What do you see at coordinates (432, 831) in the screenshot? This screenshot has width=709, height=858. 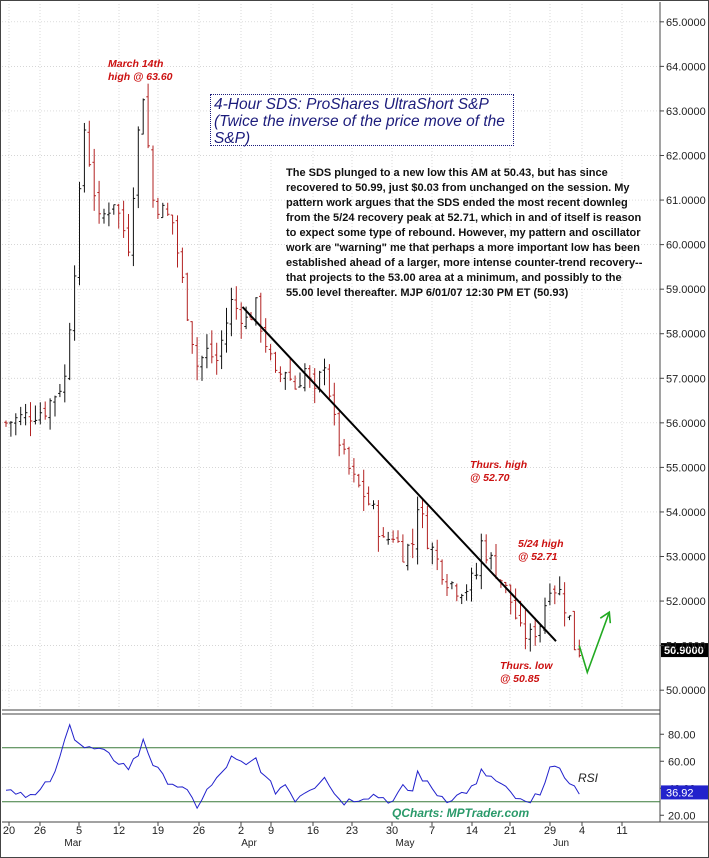 I see `date-tick-label: 7` at bounding box center [432, 831].